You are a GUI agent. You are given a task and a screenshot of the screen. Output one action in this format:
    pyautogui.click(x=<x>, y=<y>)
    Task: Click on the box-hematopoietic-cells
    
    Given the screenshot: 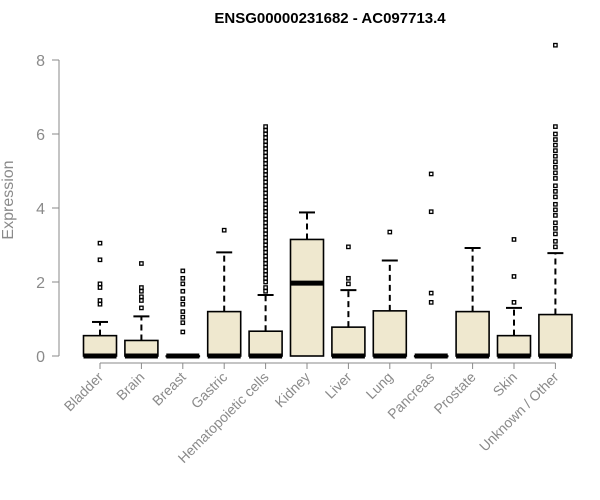 What is the action you would take?
    pyautogui.click(x=265, y=241)
    